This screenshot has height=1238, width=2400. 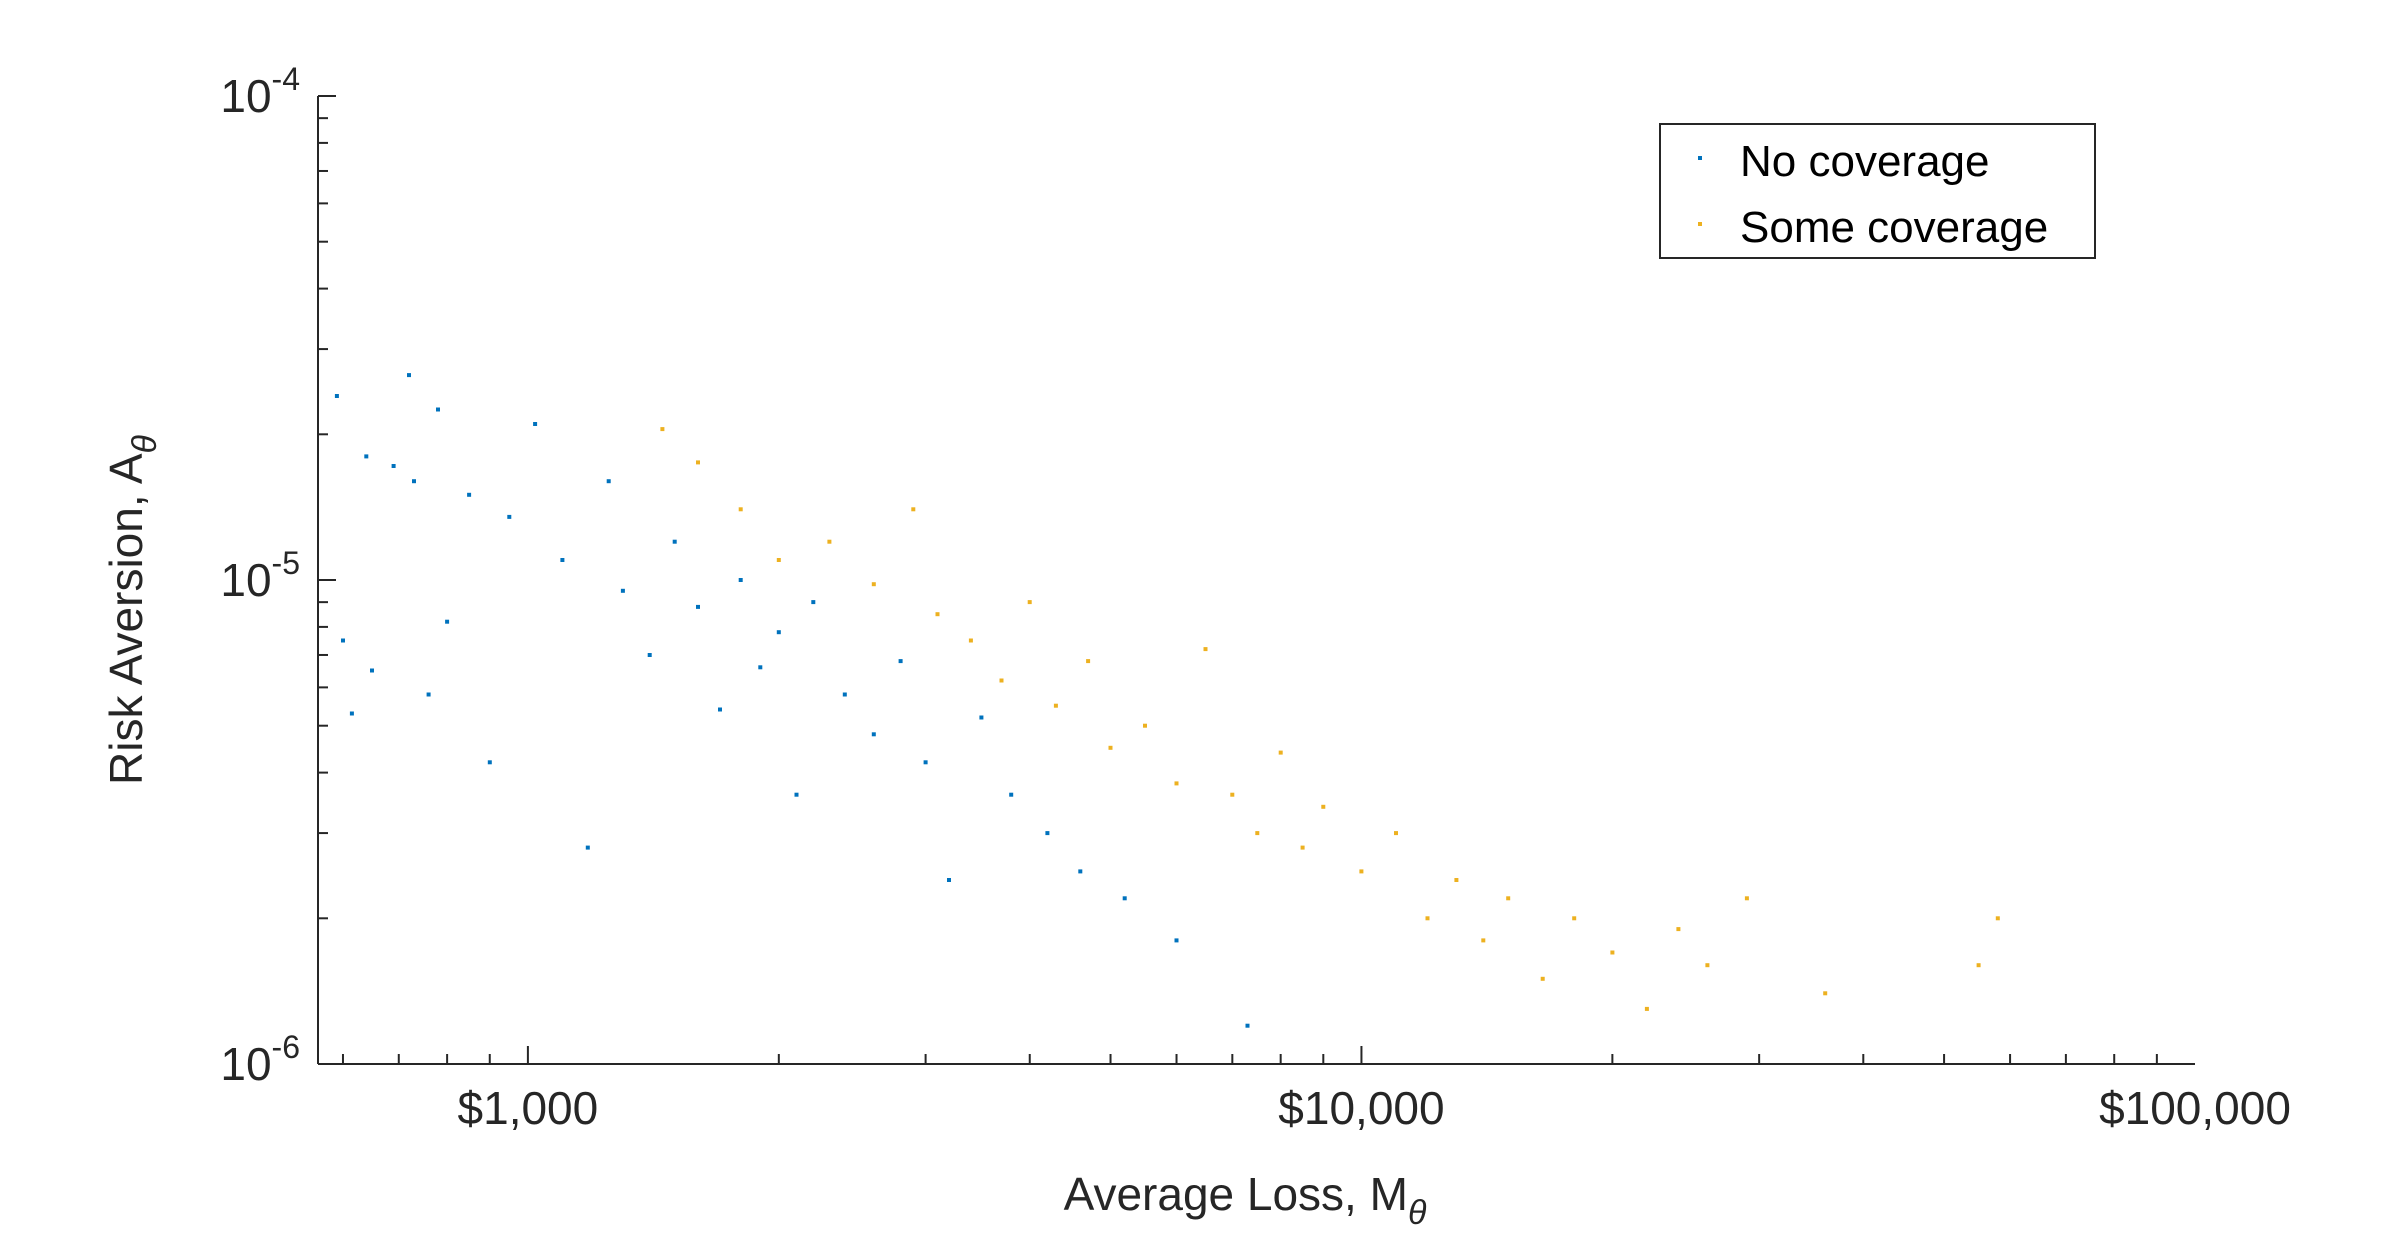 I want to click on legend-label-no-coverage: No coverage, so click(x=1864, y=161).